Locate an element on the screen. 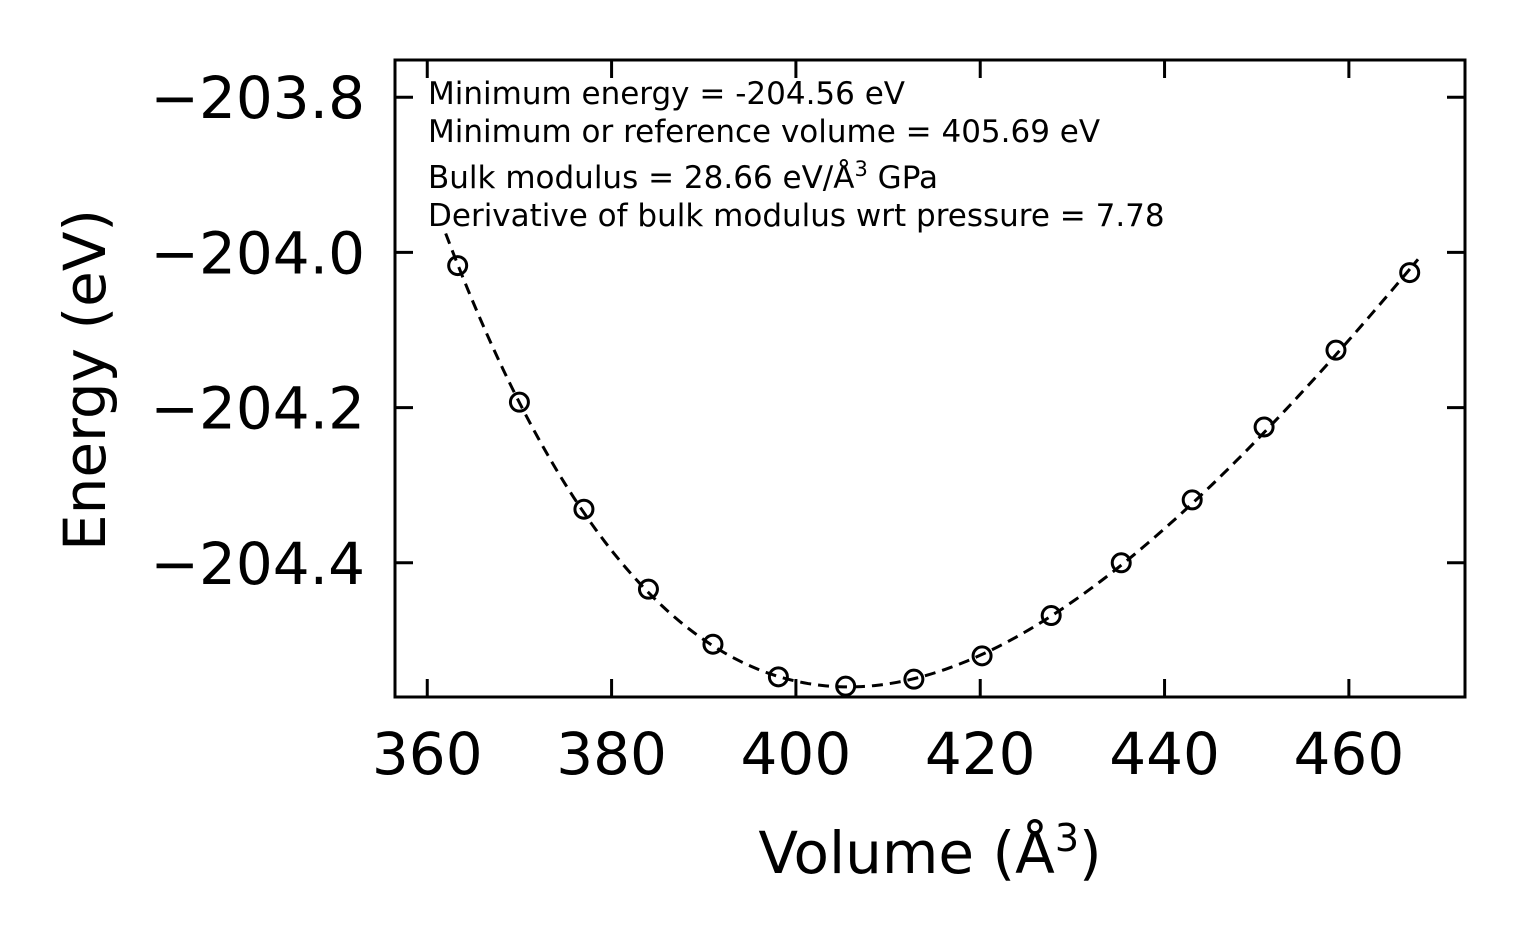 The width and height of the screenshot is (1524, 943). x-tick-label-5: 460 is located at coordinates (1349, 754).